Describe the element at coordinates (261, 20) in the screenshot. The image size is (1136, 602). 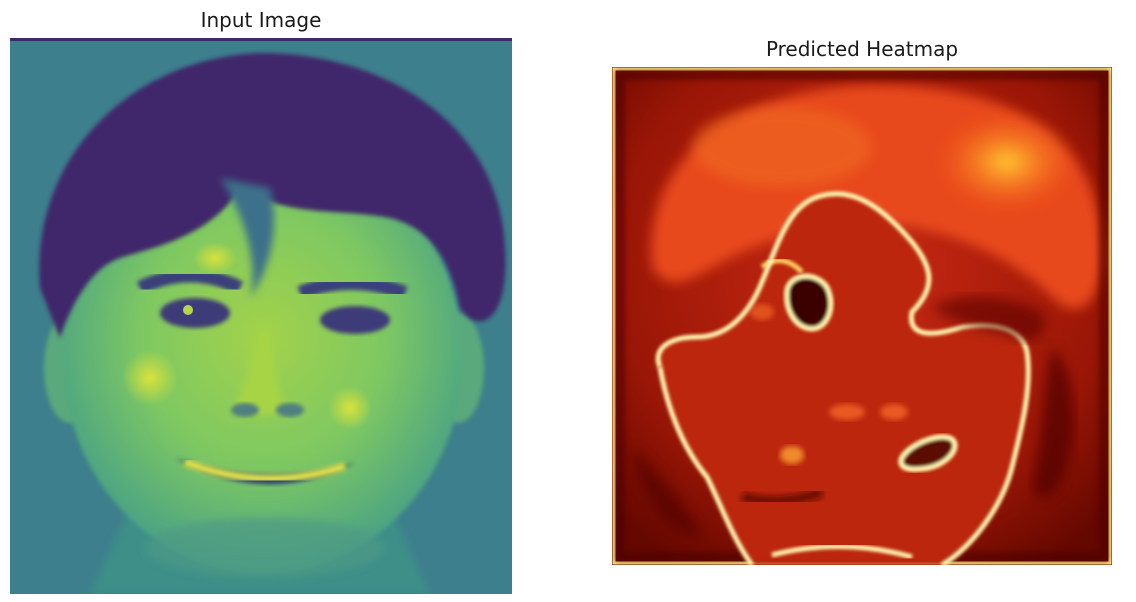
I see `input-image-title: Input Image` at that location.